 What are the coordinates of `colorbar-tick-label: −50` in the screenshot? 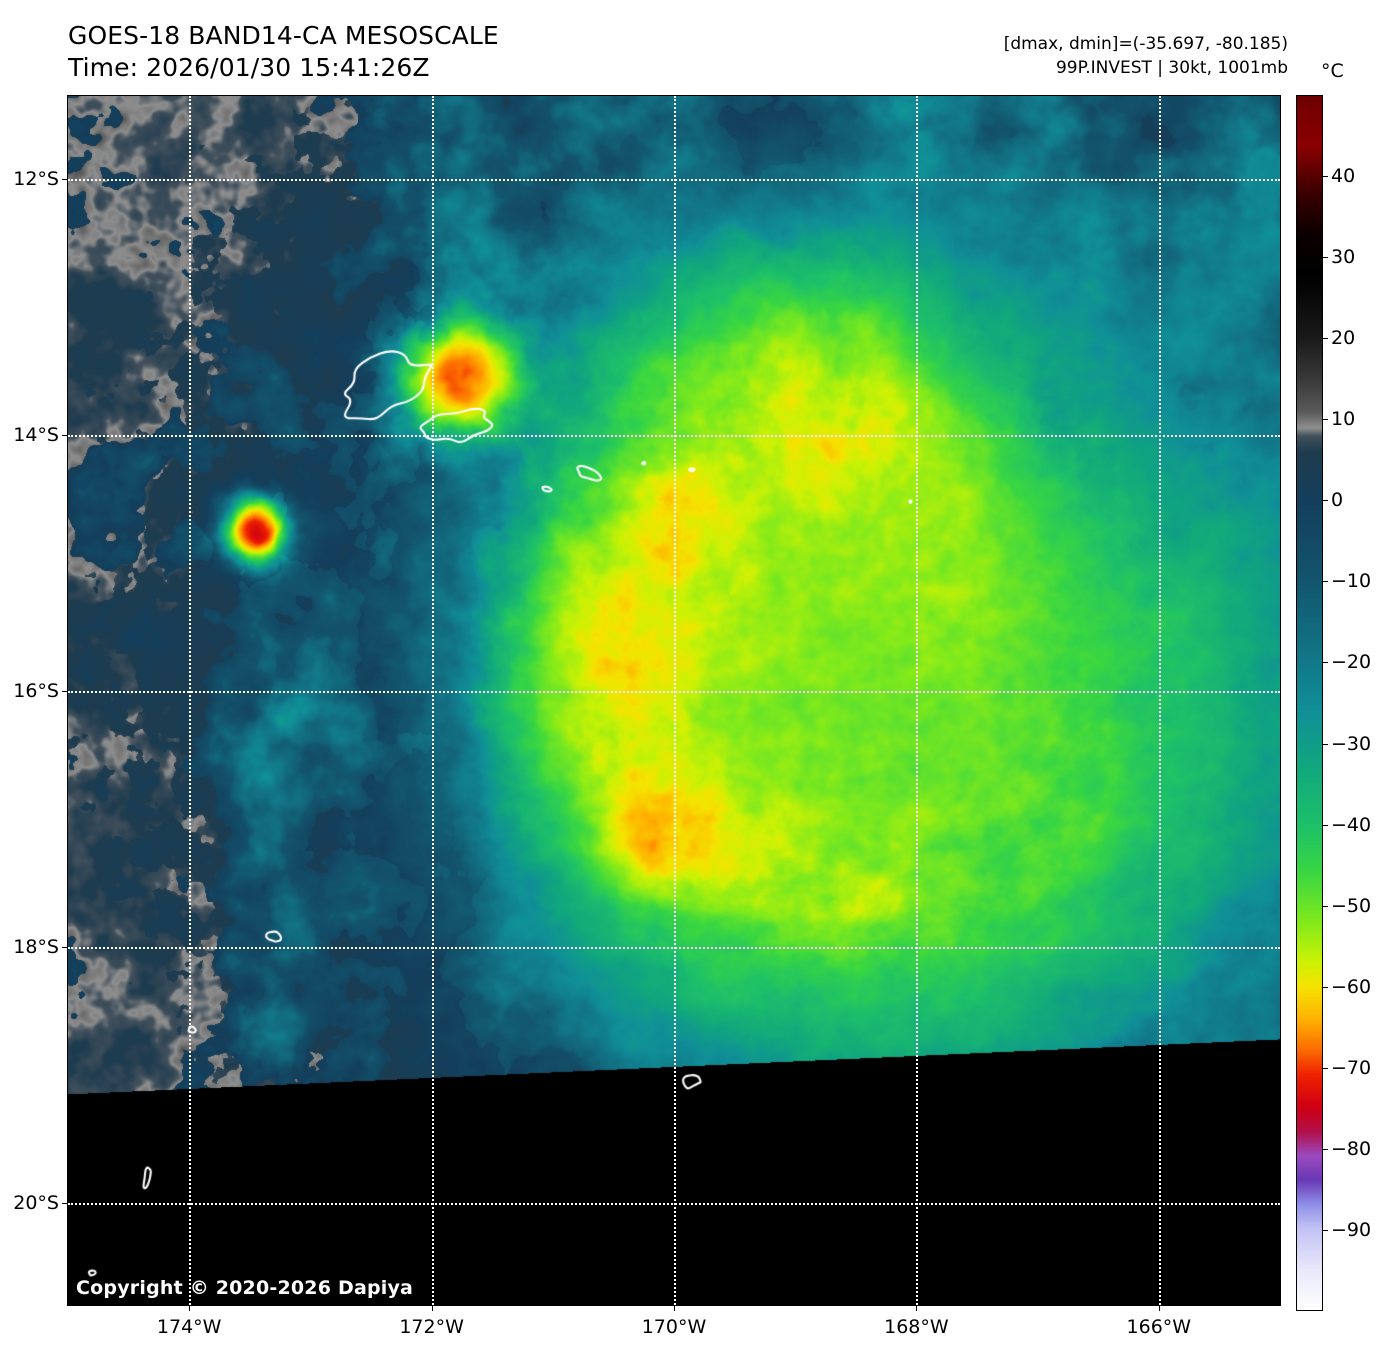 It's located at (1351, 905).